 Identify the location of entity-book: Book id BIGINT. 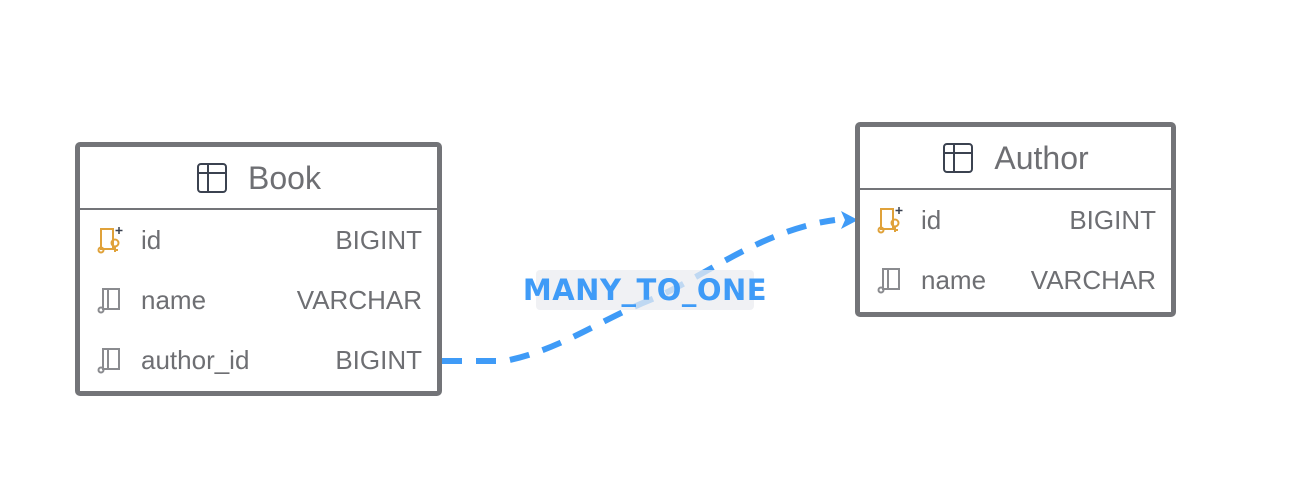
(258, 269).